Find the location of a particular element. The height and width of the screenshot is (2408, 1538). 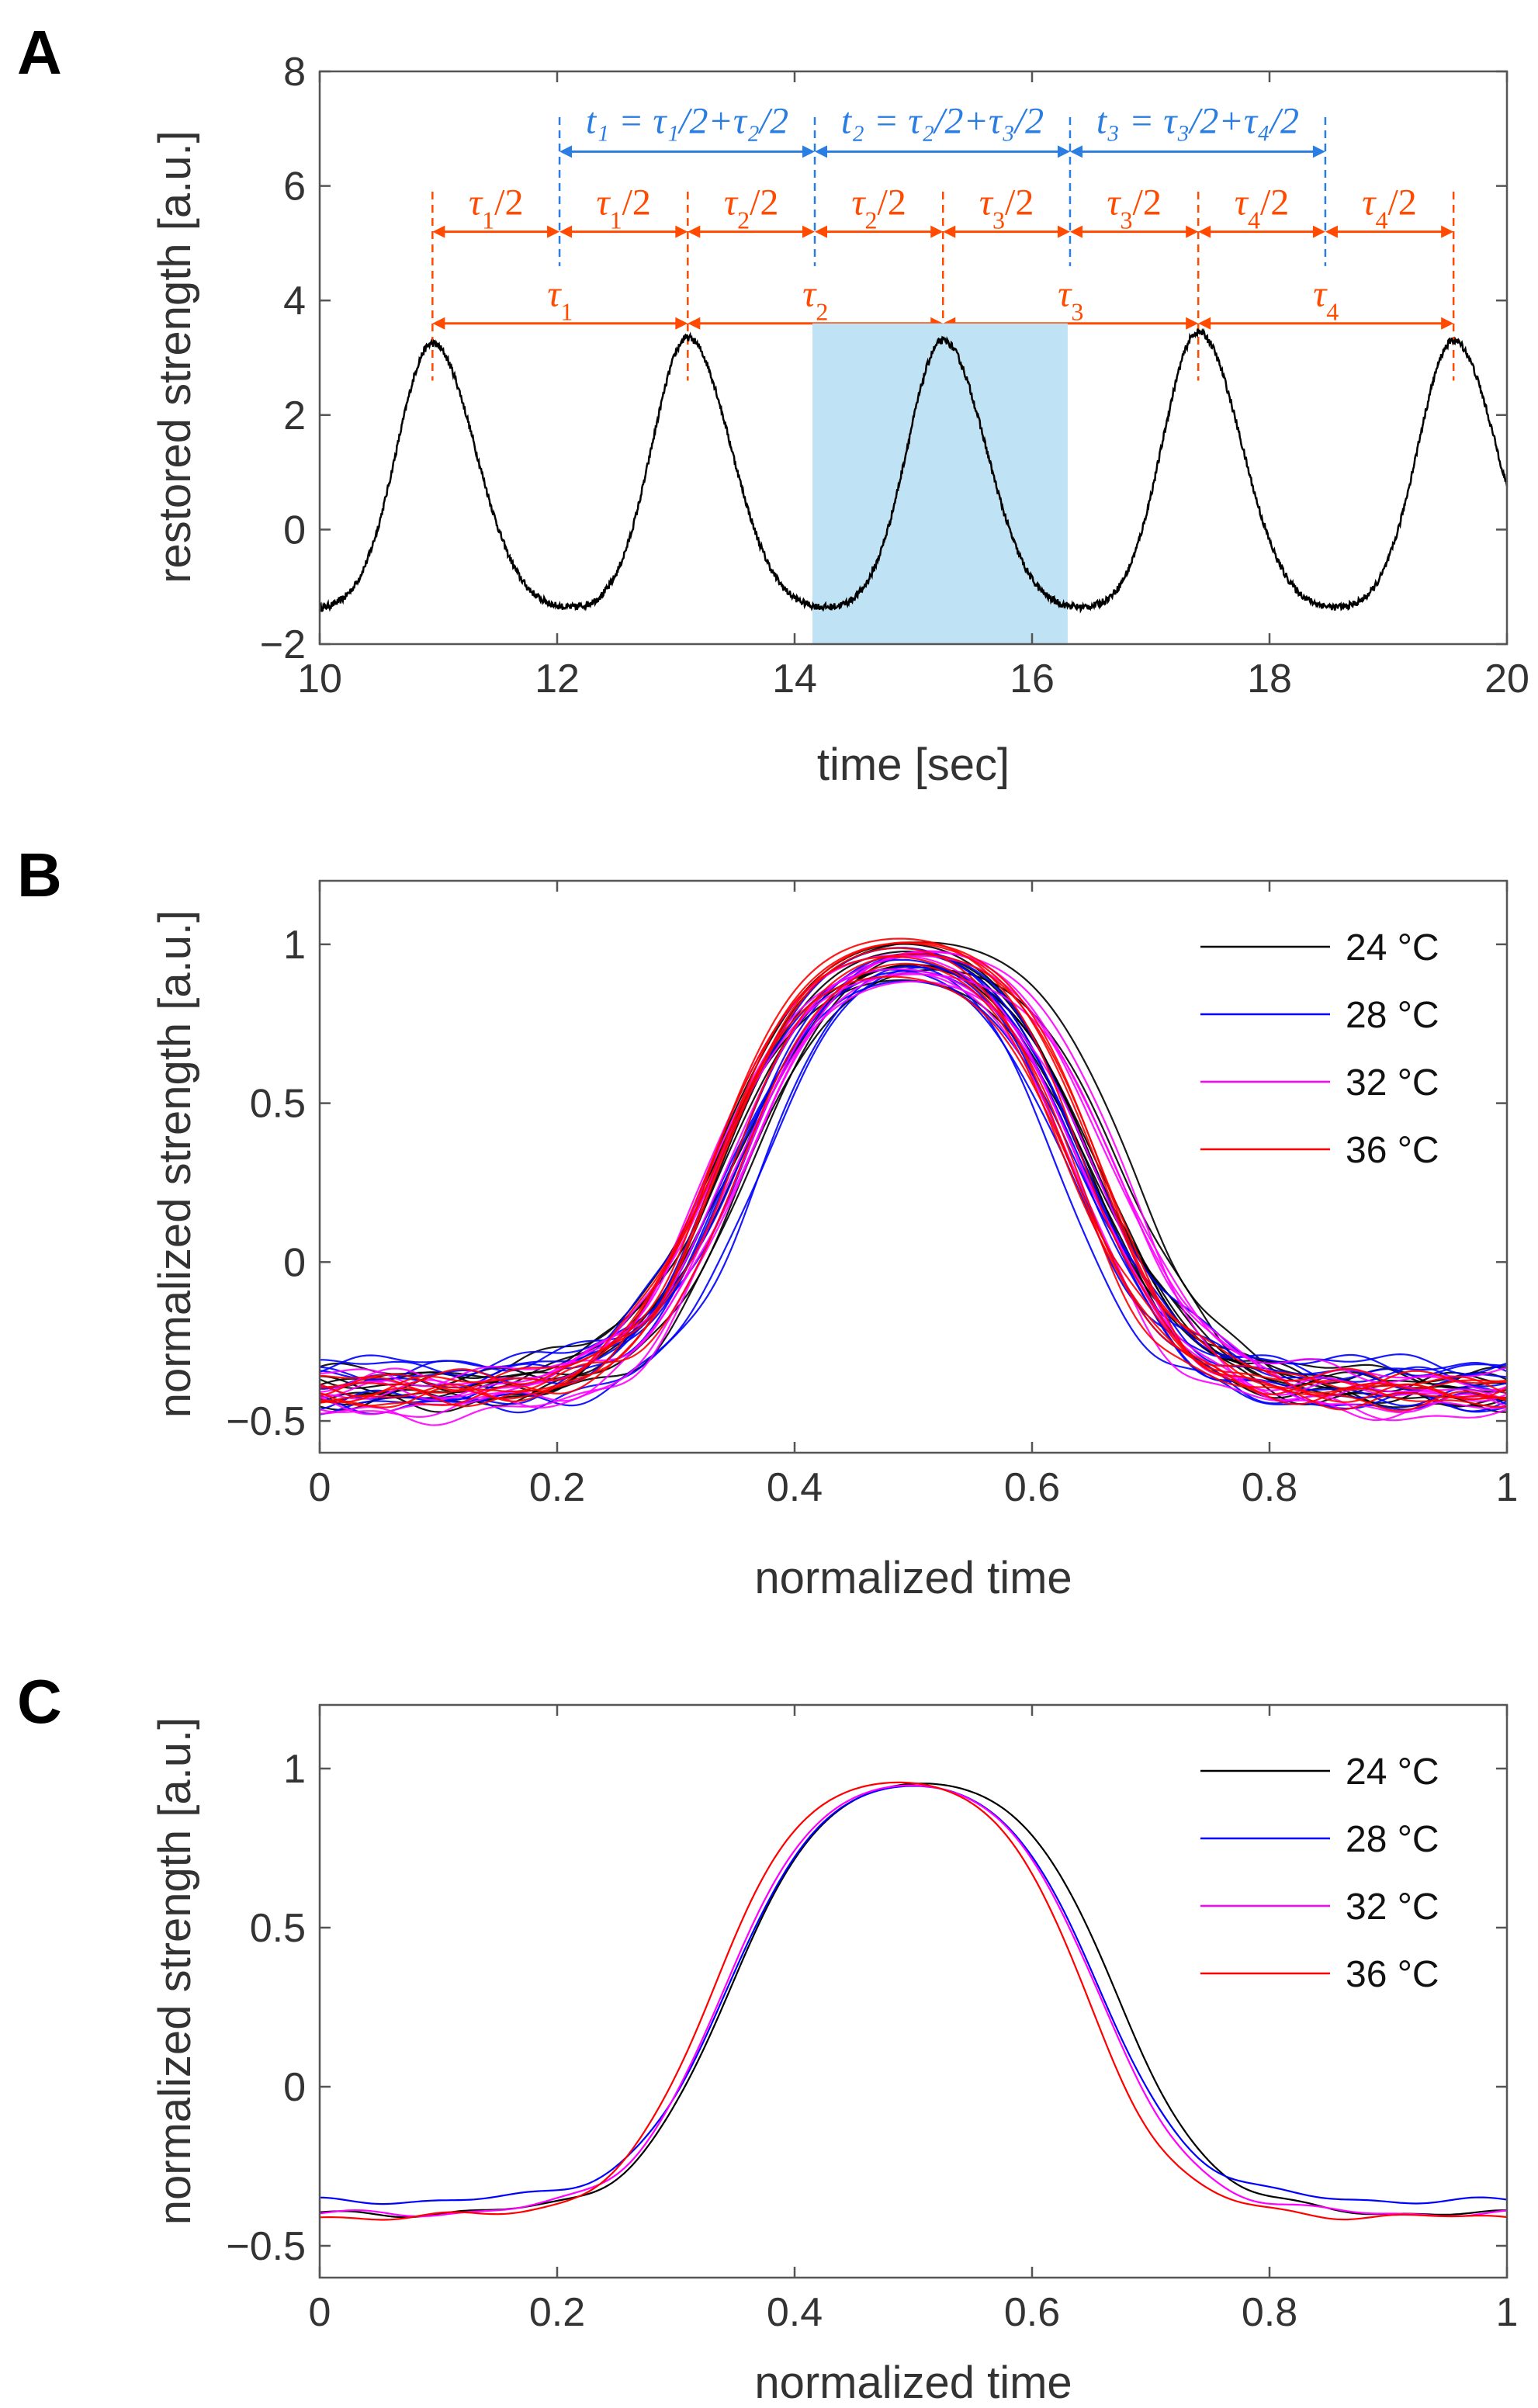

tau-label: τ2 is located at coordinates (815, 300).